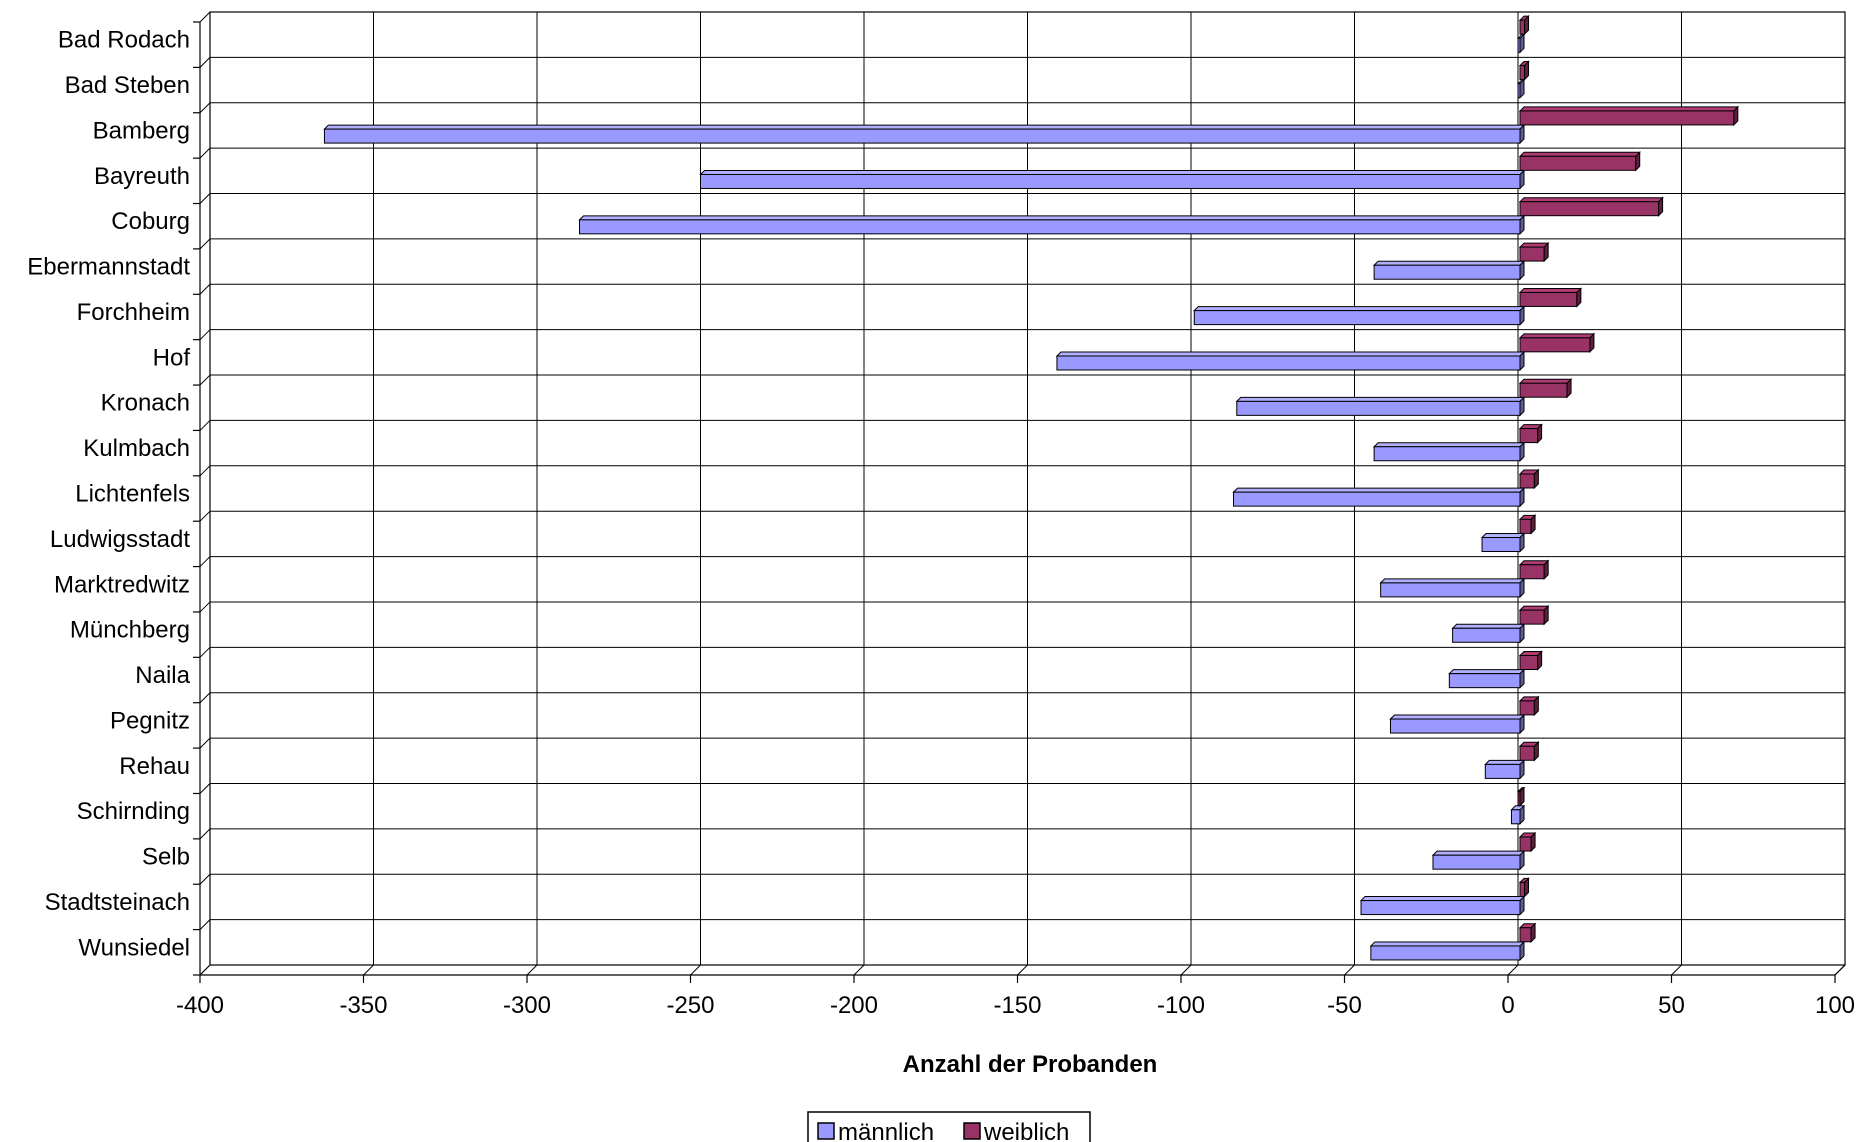 The height and width of the screenshot is (1142, 1872). I want to click on bar-weiblich-ludwigsstadt, so click(1527, 524).